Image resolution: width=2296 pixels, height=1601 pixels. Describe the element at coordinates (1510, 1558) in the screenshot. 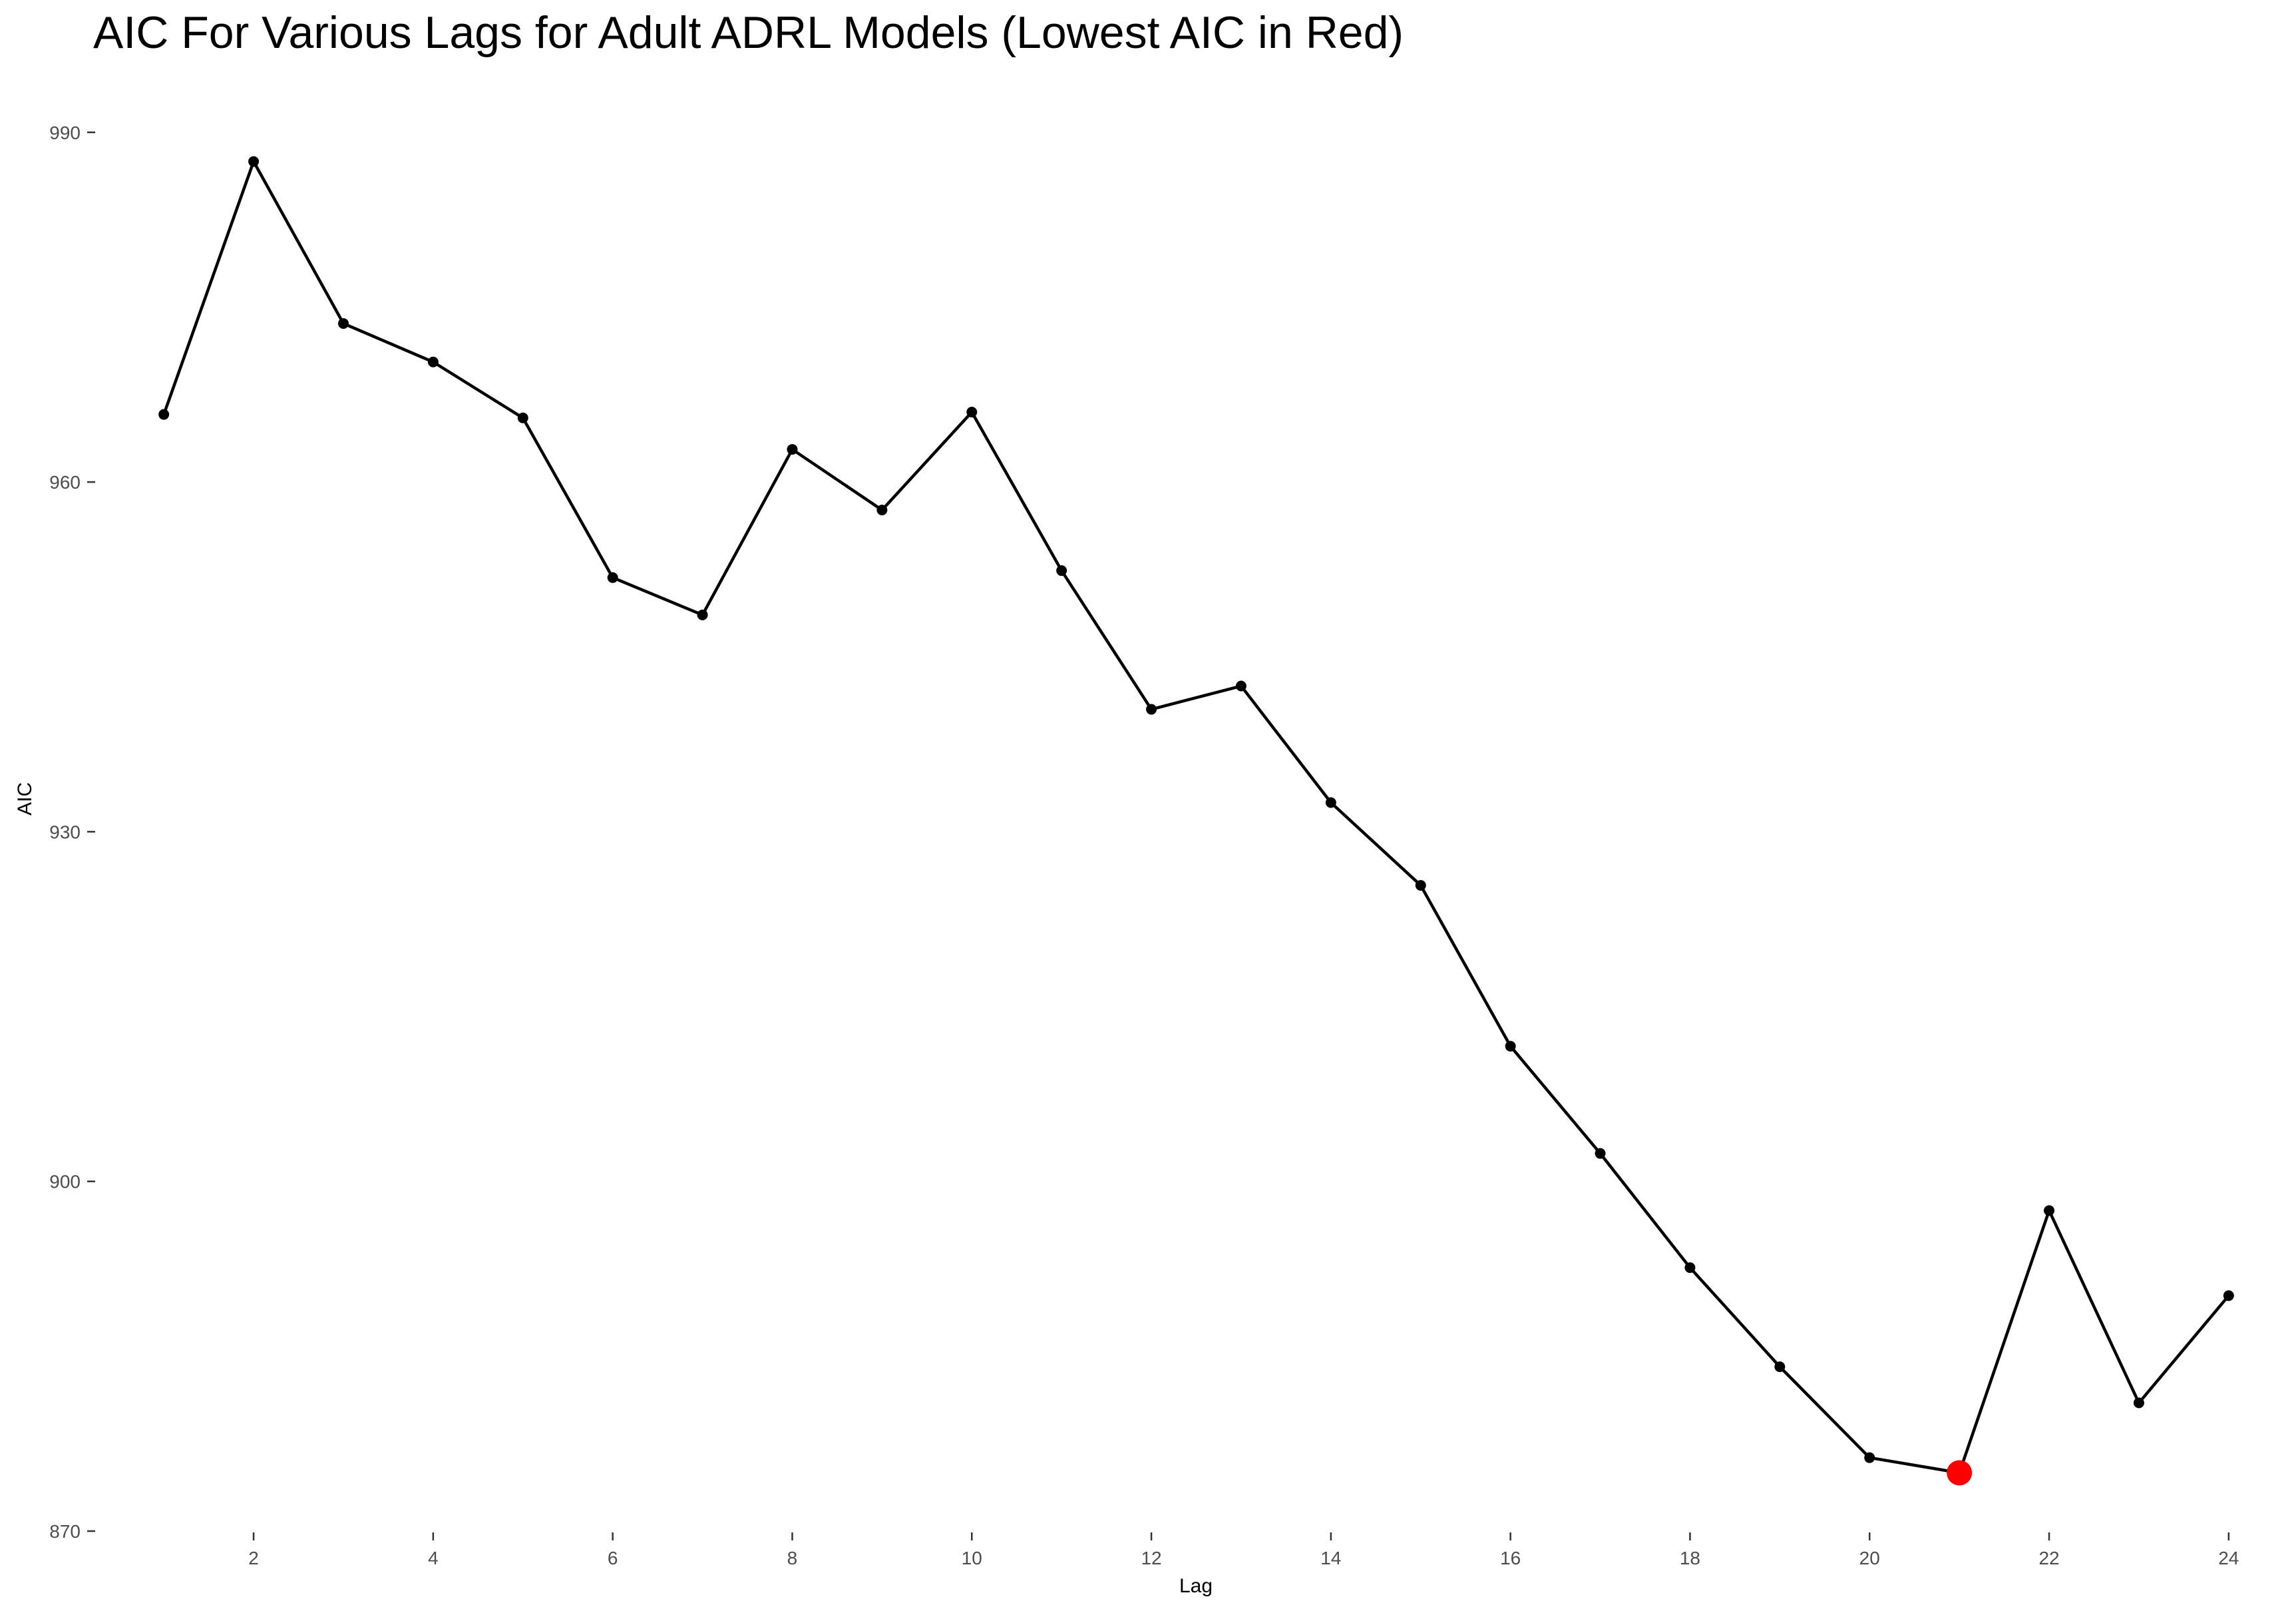

I see `x-tick-label: 16` at that location.